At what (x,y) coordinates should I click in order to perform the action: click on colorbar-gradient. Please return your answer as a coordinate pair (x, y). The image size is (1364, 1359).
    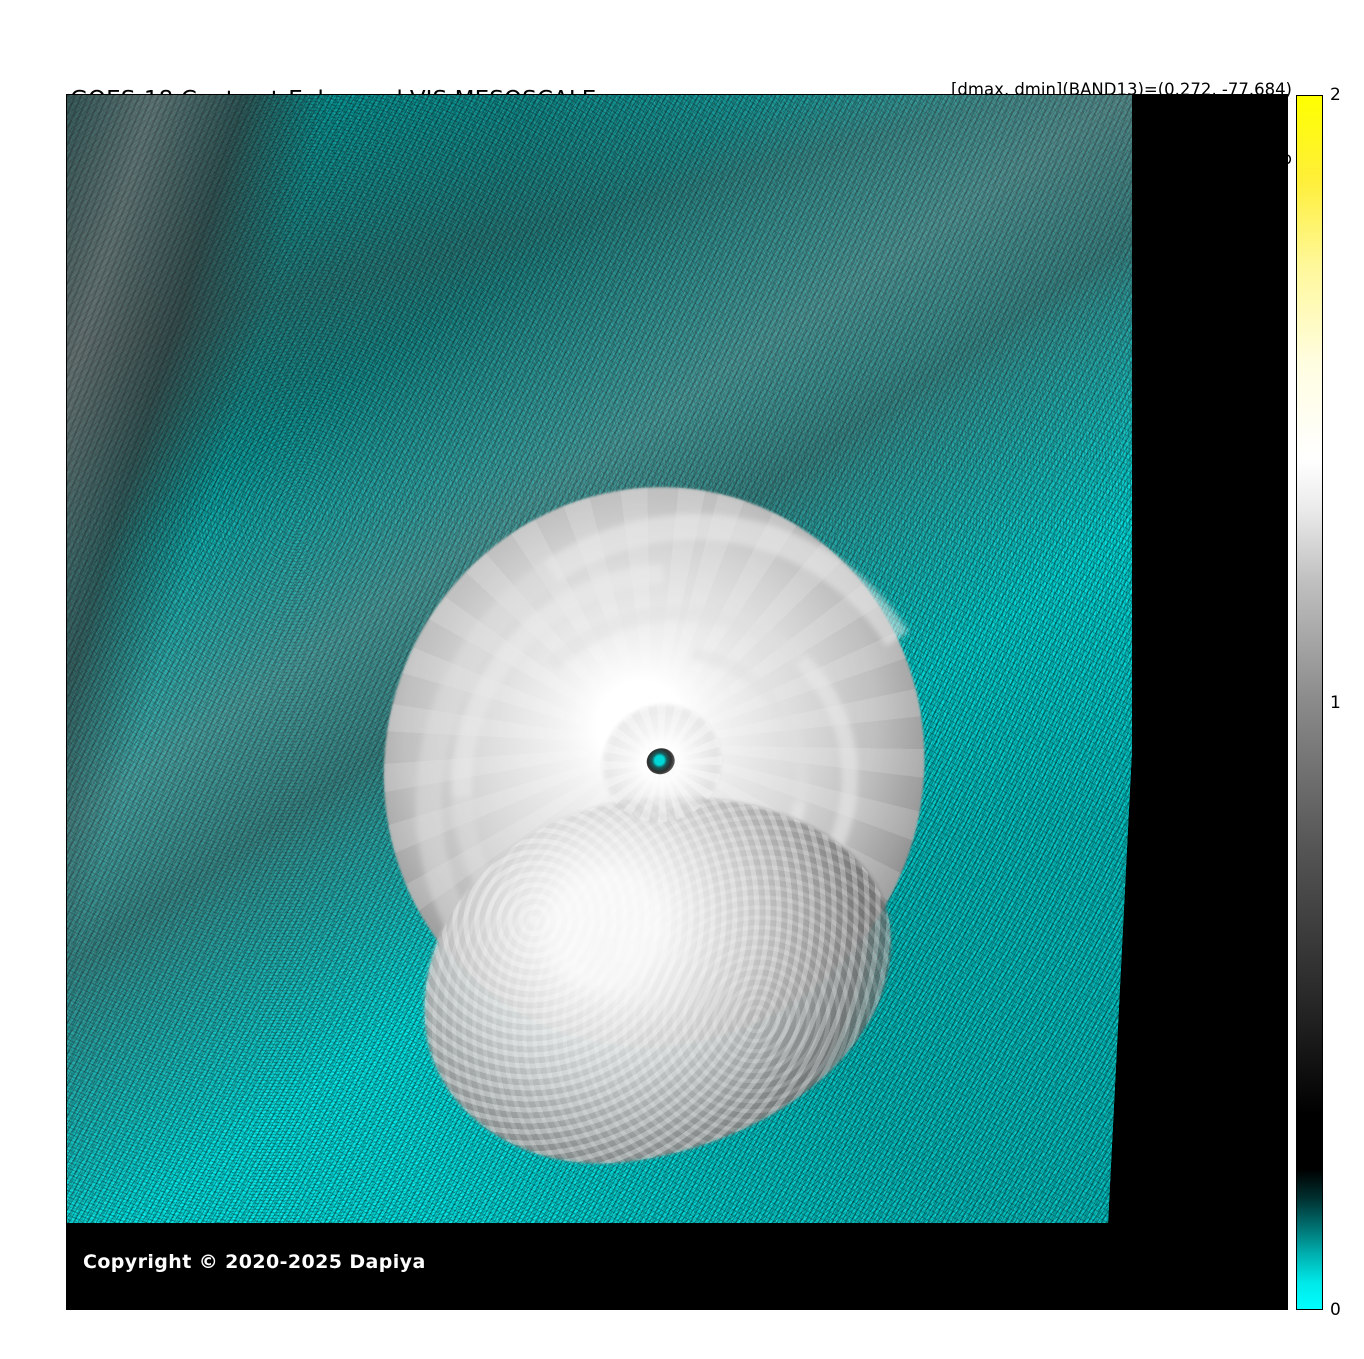
    Looking at the image, I should click on (1309, 702).